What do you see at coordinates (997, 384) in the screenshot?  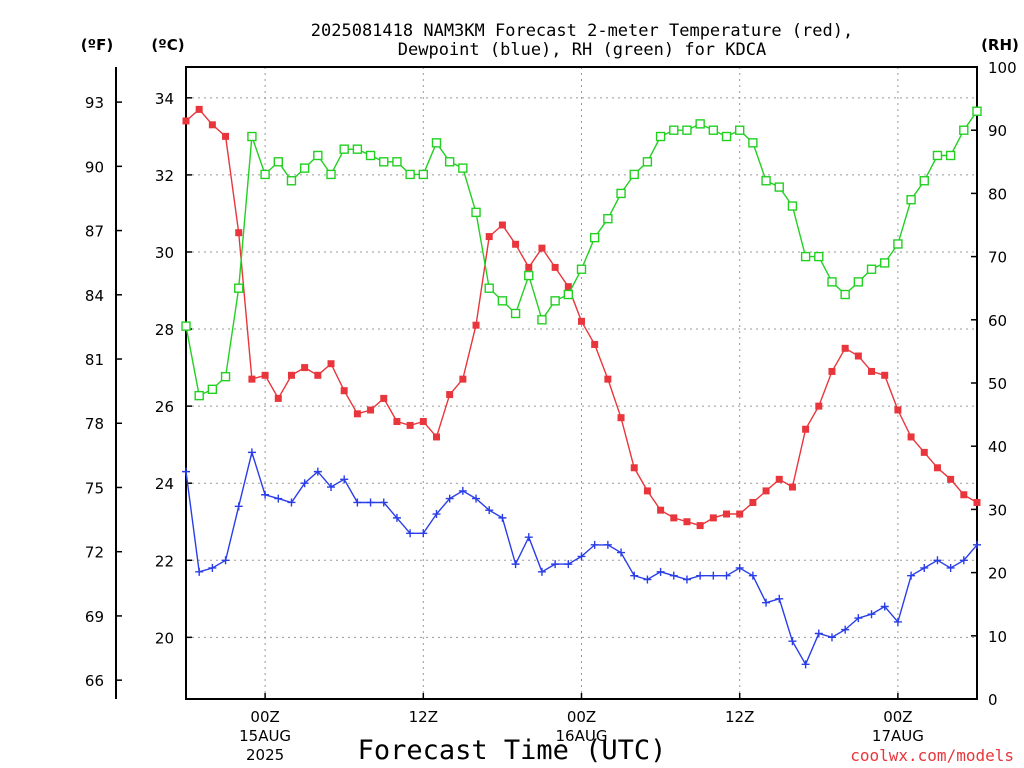 I see `rh-tick-label: 50` at bounding box center [997, 384].